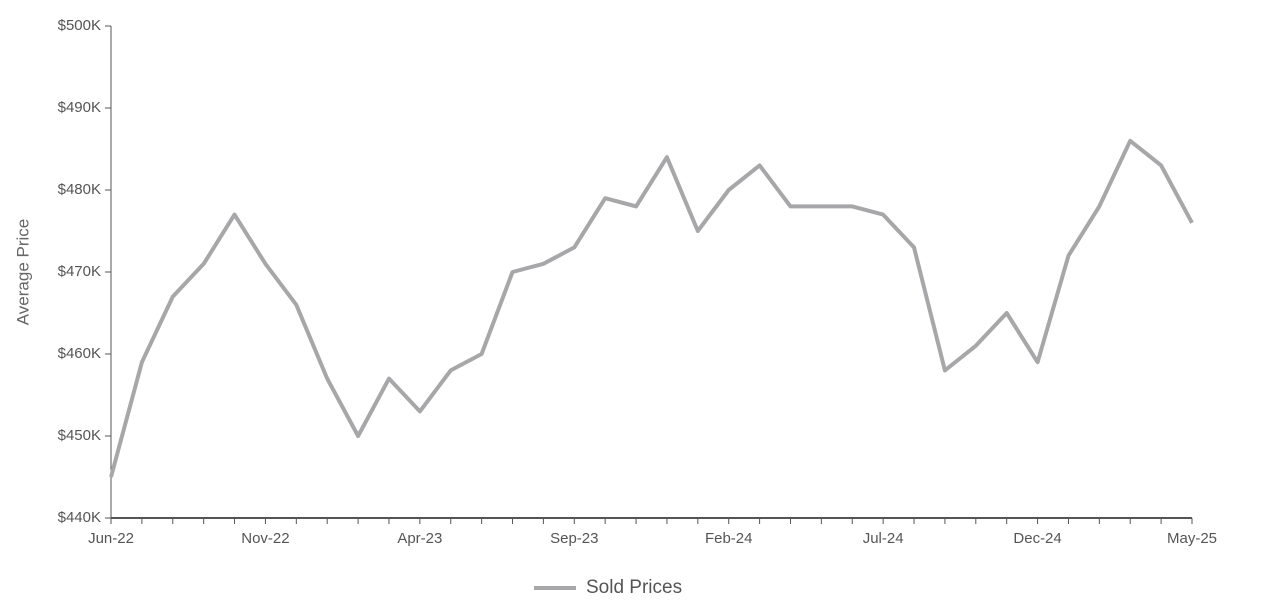 The image size is (1277, 615). What do you see at coordinates (79, 353) in the screenshot?
I see `y-tick-label: $460K` at bounding box center [79, 353].